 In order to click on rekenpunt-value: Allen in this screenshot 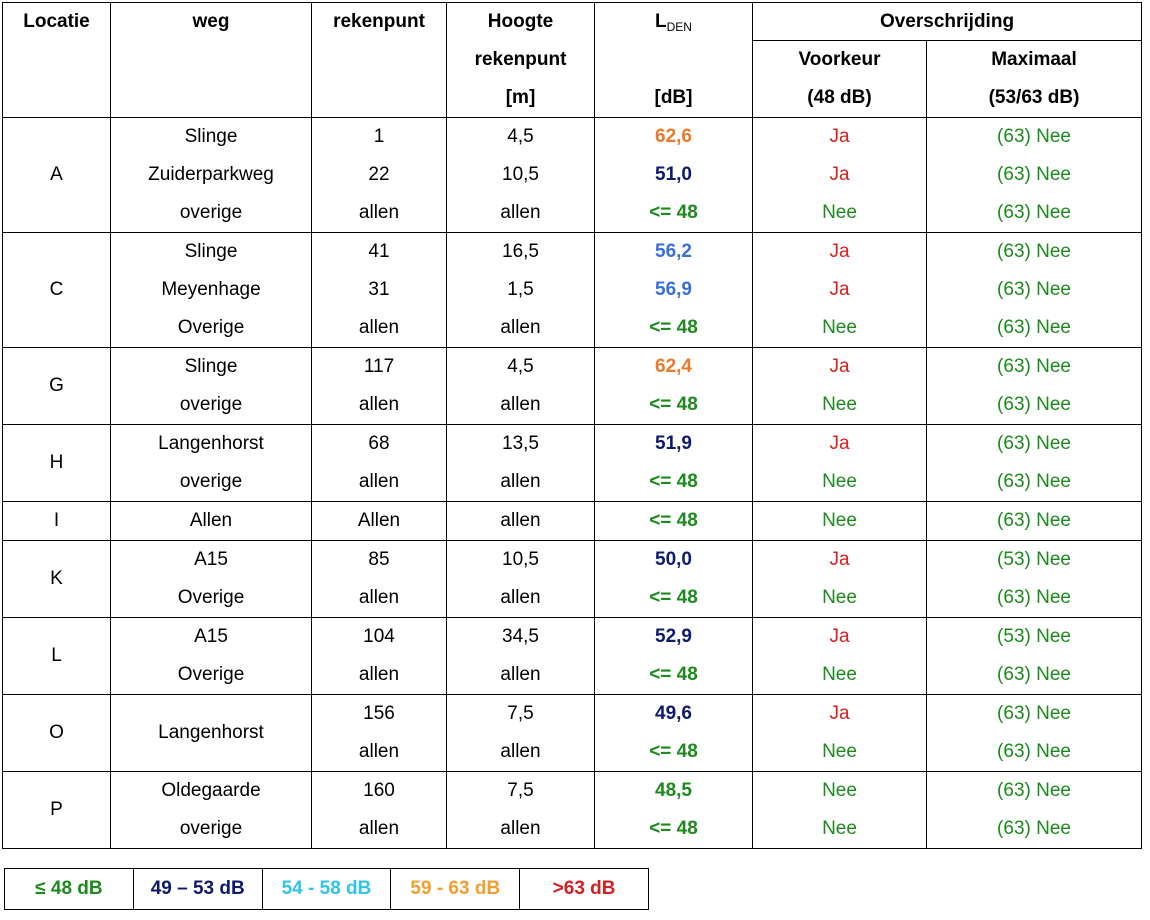, I will do `click(379, 520)`.